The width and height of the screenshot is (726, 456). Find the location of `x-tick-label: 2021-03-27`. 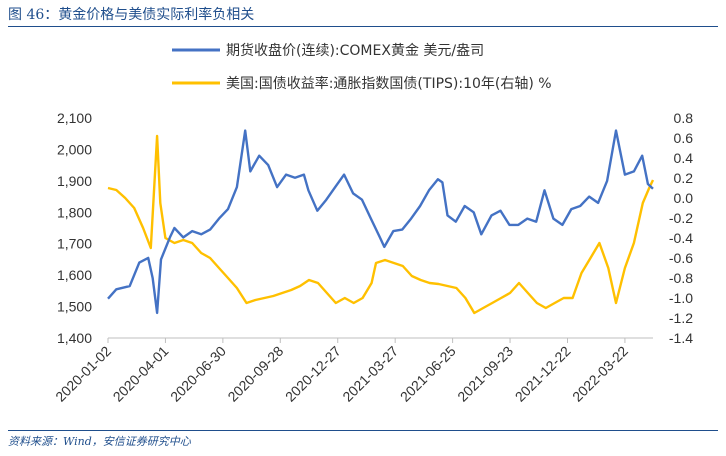

x-tick-label: 2021-03-27 is located at coordinates (370, 374).